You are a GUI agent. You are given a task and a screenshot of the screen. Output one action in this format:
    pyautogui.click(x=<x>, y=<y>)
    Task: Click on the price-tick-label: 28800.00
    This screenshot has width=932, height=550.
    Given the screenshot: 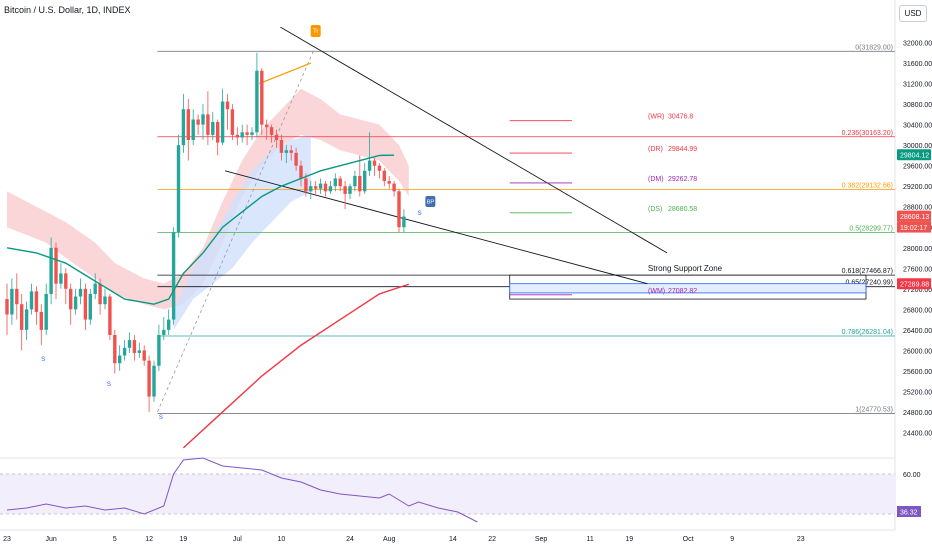 What is the action you would take?
    pyautogui.click(x=917, y=208)
    